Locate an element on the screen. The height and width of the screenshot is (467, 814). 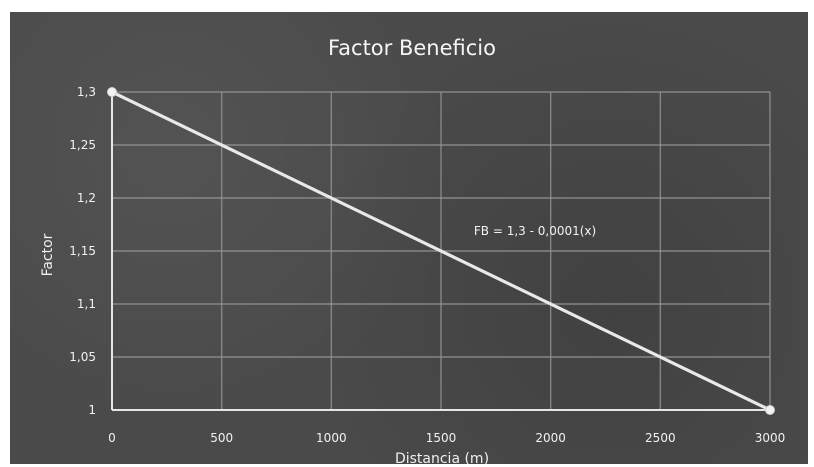
x-tick-label: 2000 is located at coordinates (550, 438).